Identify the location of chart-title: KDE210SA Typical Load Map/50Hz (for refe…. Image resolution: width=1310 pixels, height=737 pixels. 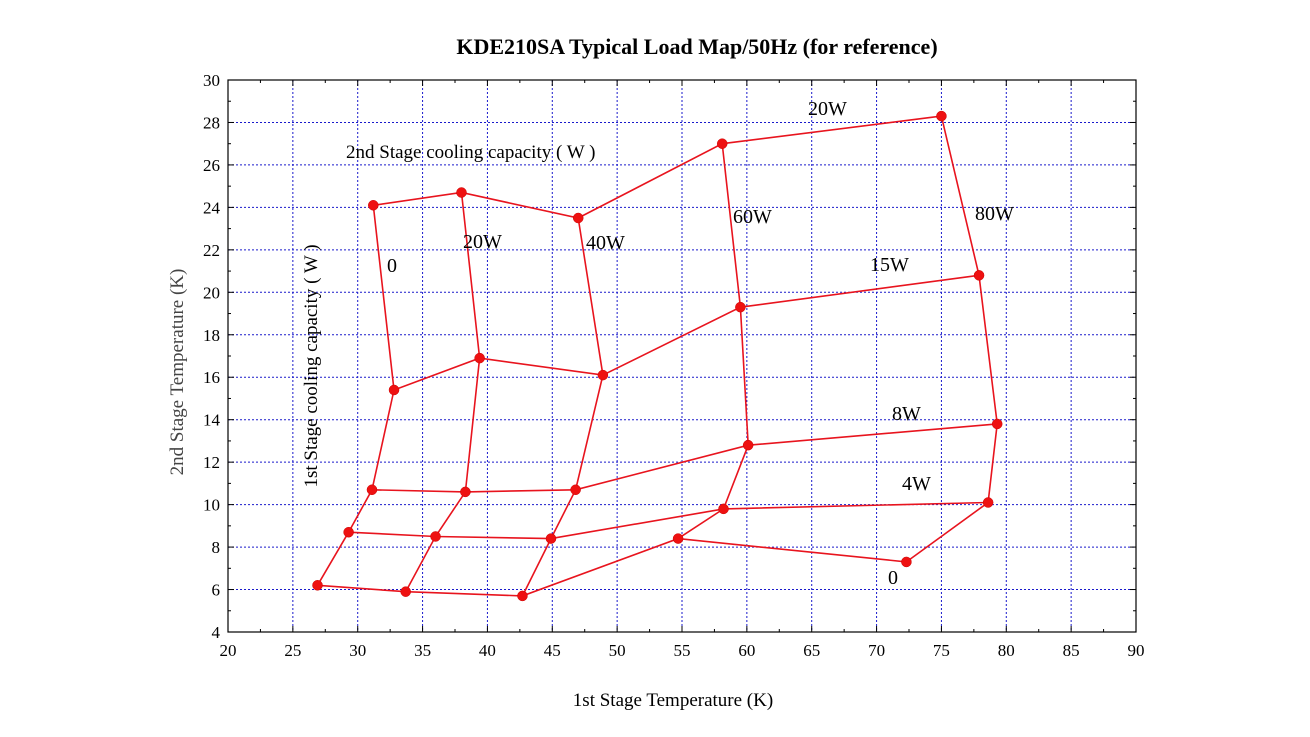
(696, 46).